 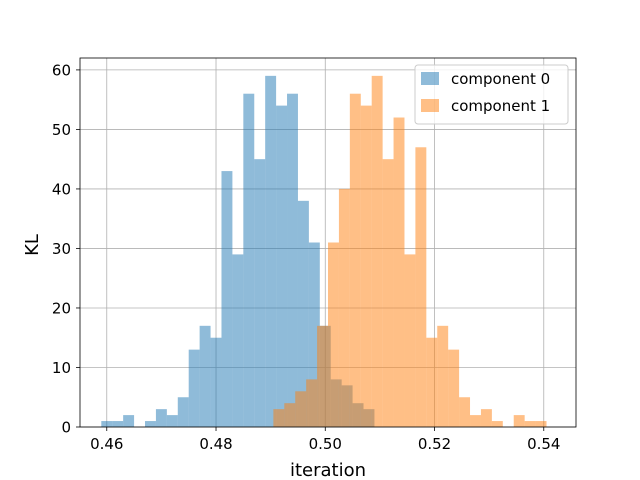 I want to click on legend: component 0 component 1, so click(x=491, y=94).